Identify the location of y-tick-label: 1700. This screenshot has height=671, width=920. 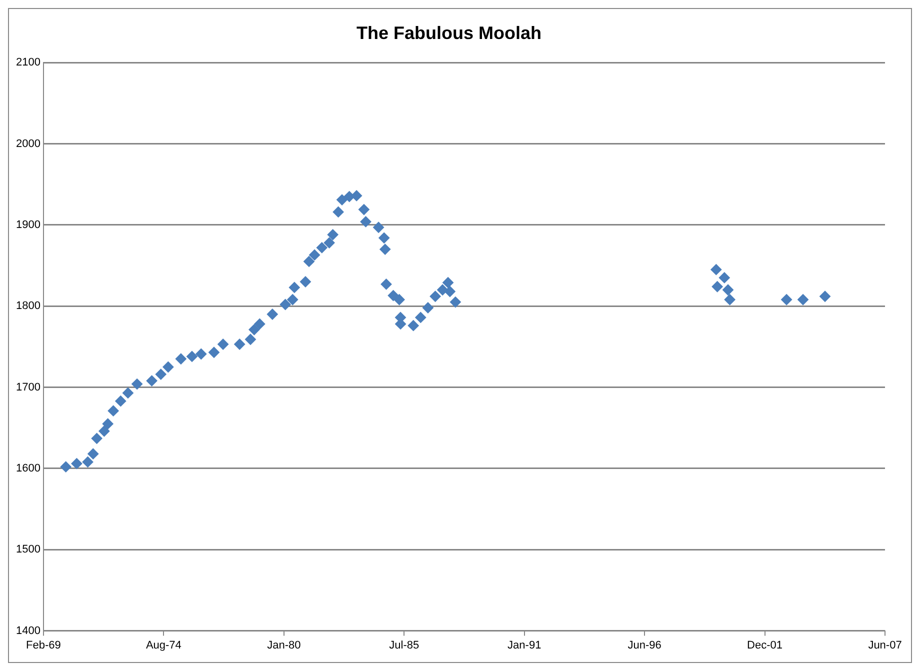
(28, 387).